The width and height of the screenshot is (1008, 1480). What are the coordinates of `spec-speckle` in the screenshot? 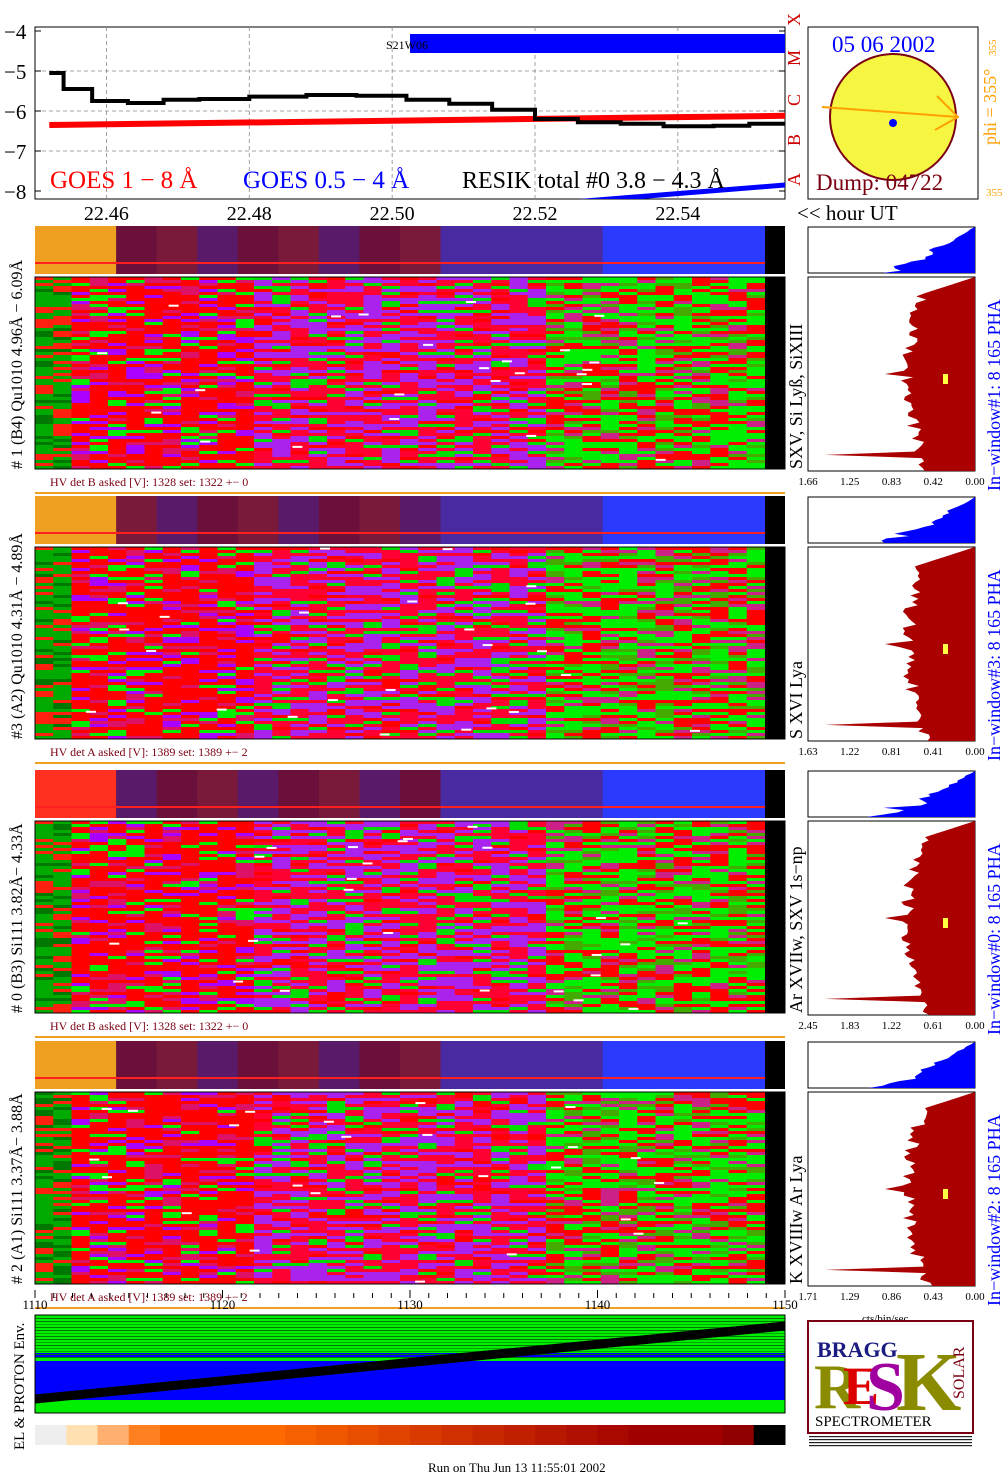 It's located at (394, 419).